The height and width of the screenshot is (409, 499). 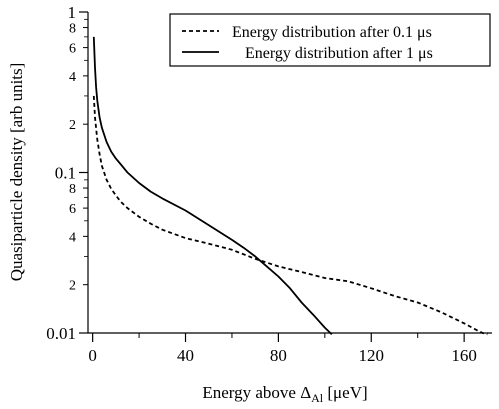 What do you see at coordinates (464, 355) in the screenshot?
I see `x-tick-label: 160` at bounding box center [464, 355].